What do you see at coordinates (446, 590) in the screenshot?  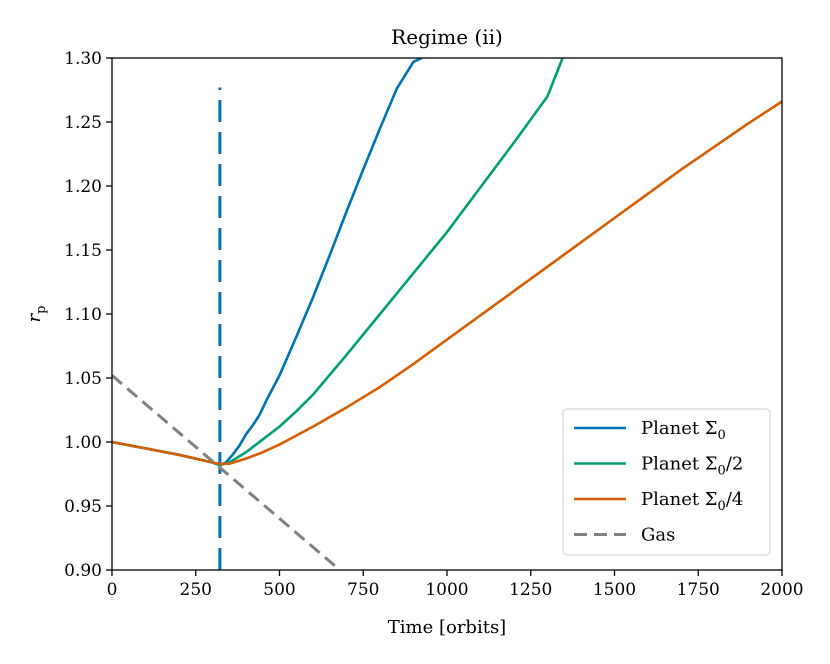 I see `x-tick-label: 1000` at bounding box center [446, 590].